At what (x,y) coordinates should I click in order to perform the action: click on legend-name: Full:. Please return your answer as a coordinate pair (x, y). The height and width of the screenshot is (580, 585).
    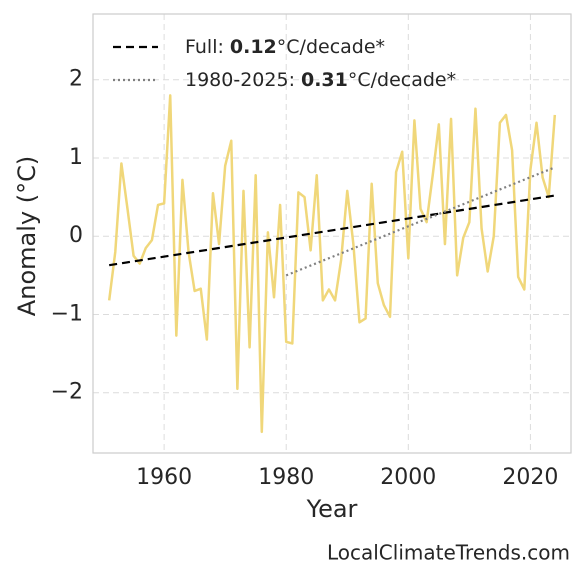
    Looking at the image, I should click on (204, 47).